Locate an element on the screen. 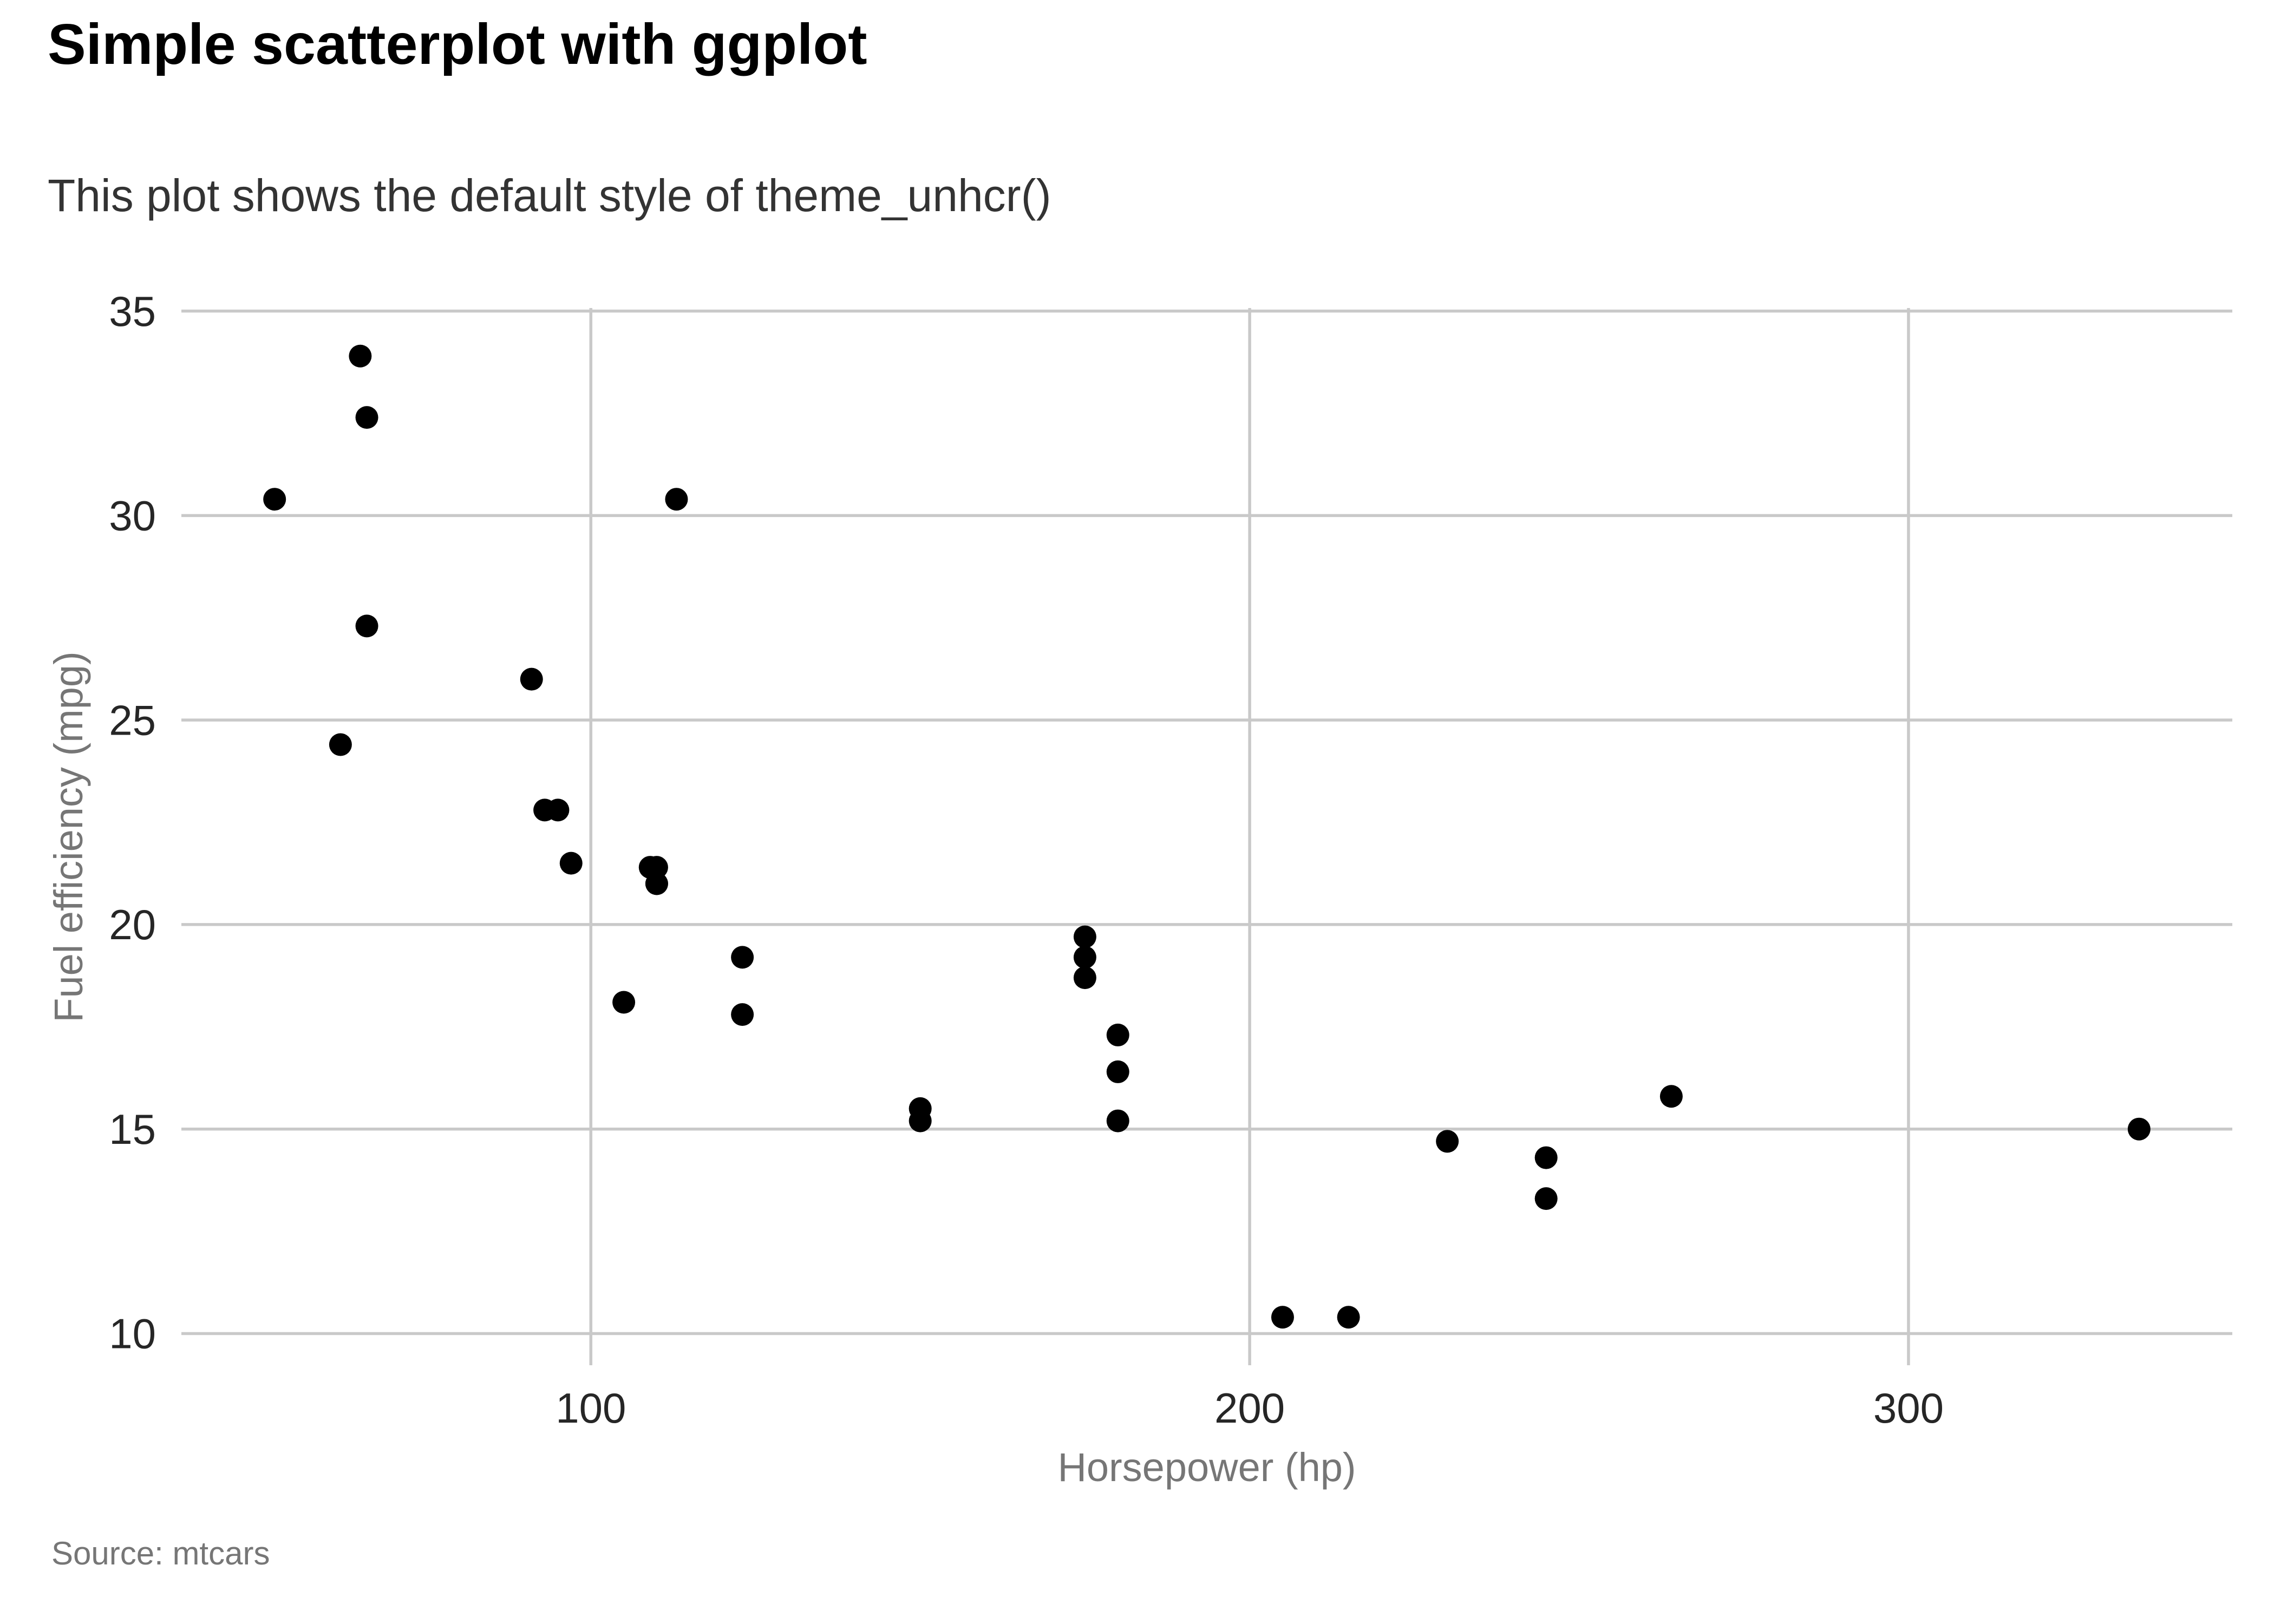  y-tick-label-35: 35 is located at coordinates (132, 311).